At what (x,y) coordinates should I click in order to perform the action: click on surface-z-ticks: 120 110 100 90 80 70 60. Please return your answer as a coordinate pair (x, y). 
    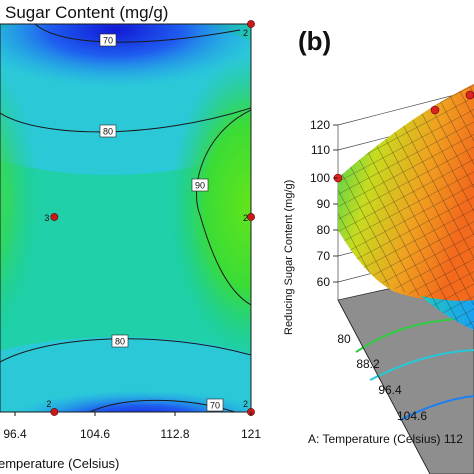
    Looking at the image, I should click on (324, 203).